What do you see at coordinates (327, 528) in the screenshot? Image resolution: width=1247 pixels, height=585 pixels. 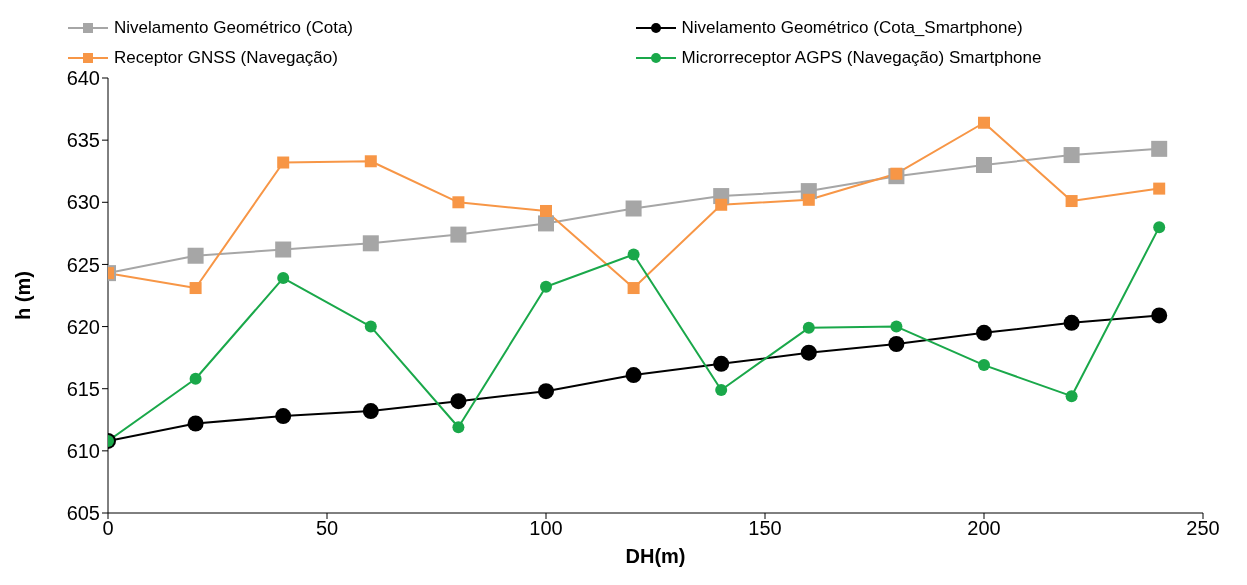 I see `x-tick-label: 50` at bounding box center [327, 528].